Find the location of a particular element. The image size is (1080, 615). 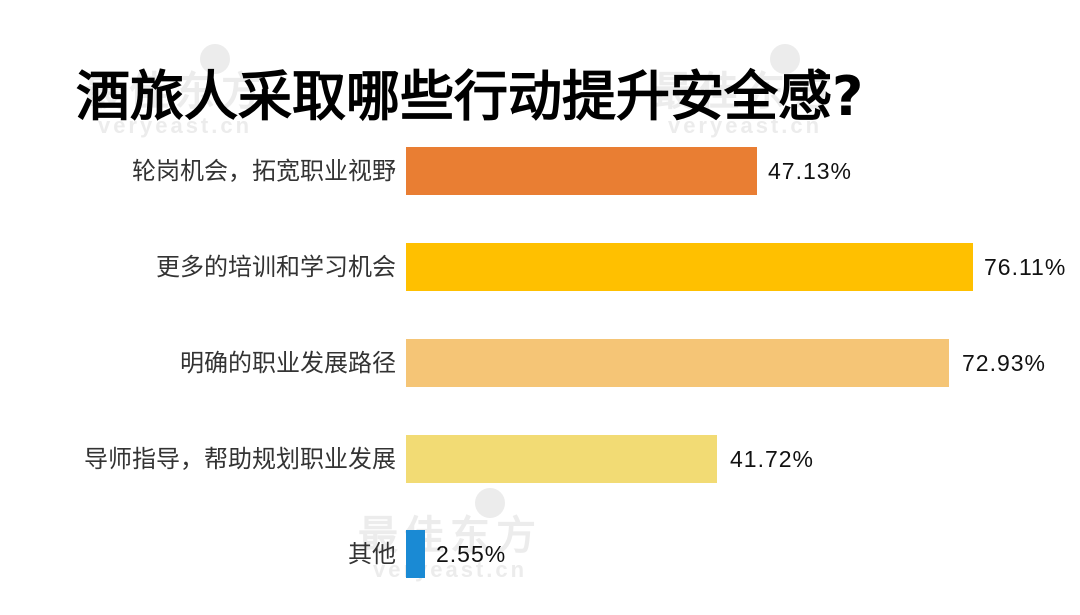

bar-row: 明确的职业发展路径 72.93% is located at coordinates (540, 363).